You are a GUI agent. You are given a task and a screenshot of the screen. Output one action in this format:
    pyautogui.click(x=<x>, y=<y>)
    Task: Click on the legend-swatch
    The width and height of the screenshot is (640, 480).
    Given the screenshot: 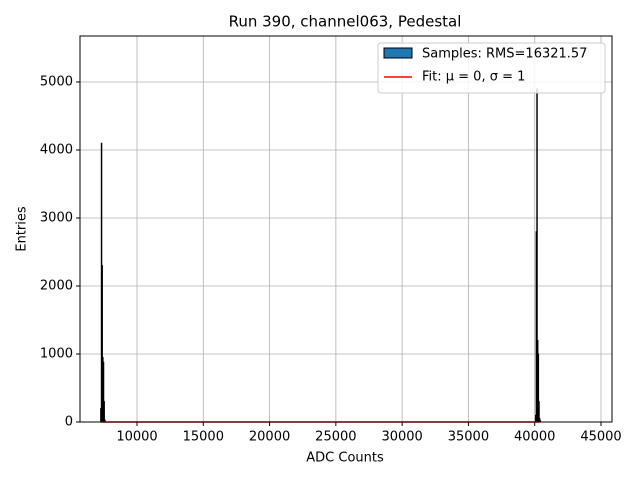 What is the action you would take?
    pyautogui.click(x=398, y=53)
    